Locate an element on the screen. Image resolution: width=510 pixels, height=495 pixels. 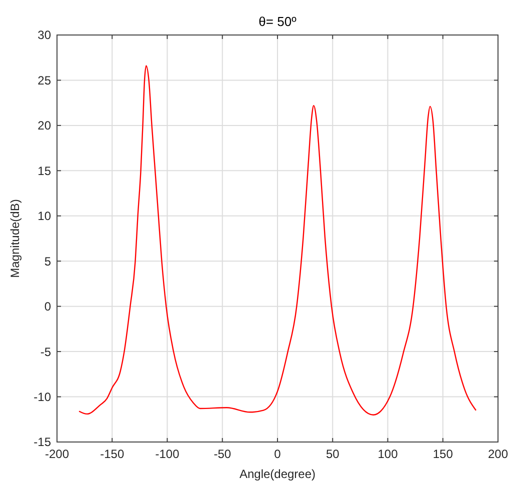
x-tick-label: -100 is located at coordinates (167, 454).